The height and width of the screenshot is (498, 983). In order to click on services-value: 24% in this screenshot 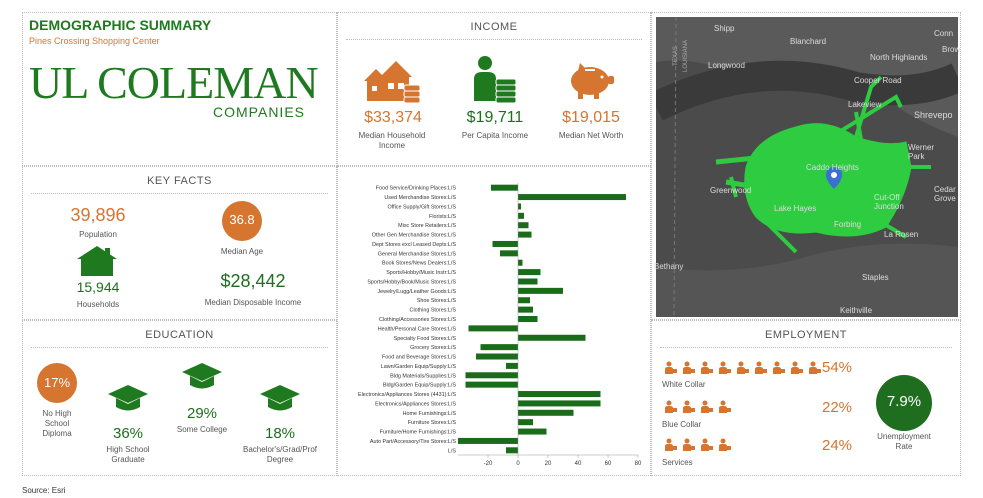, I will do `click(837, 445)`.